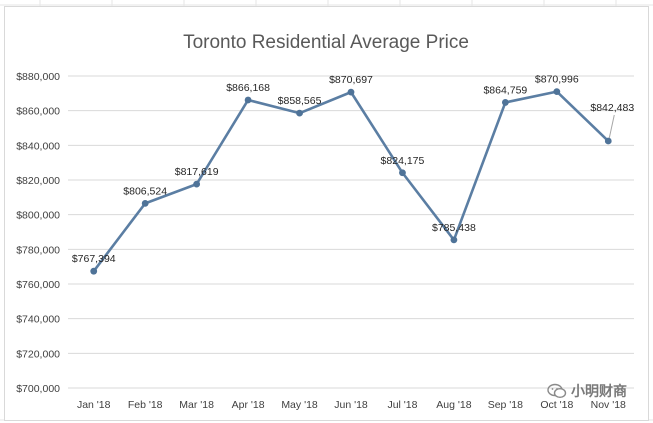 The image size is (653, 423). I want to click on watermark: 小明财商, so click(587, 391).